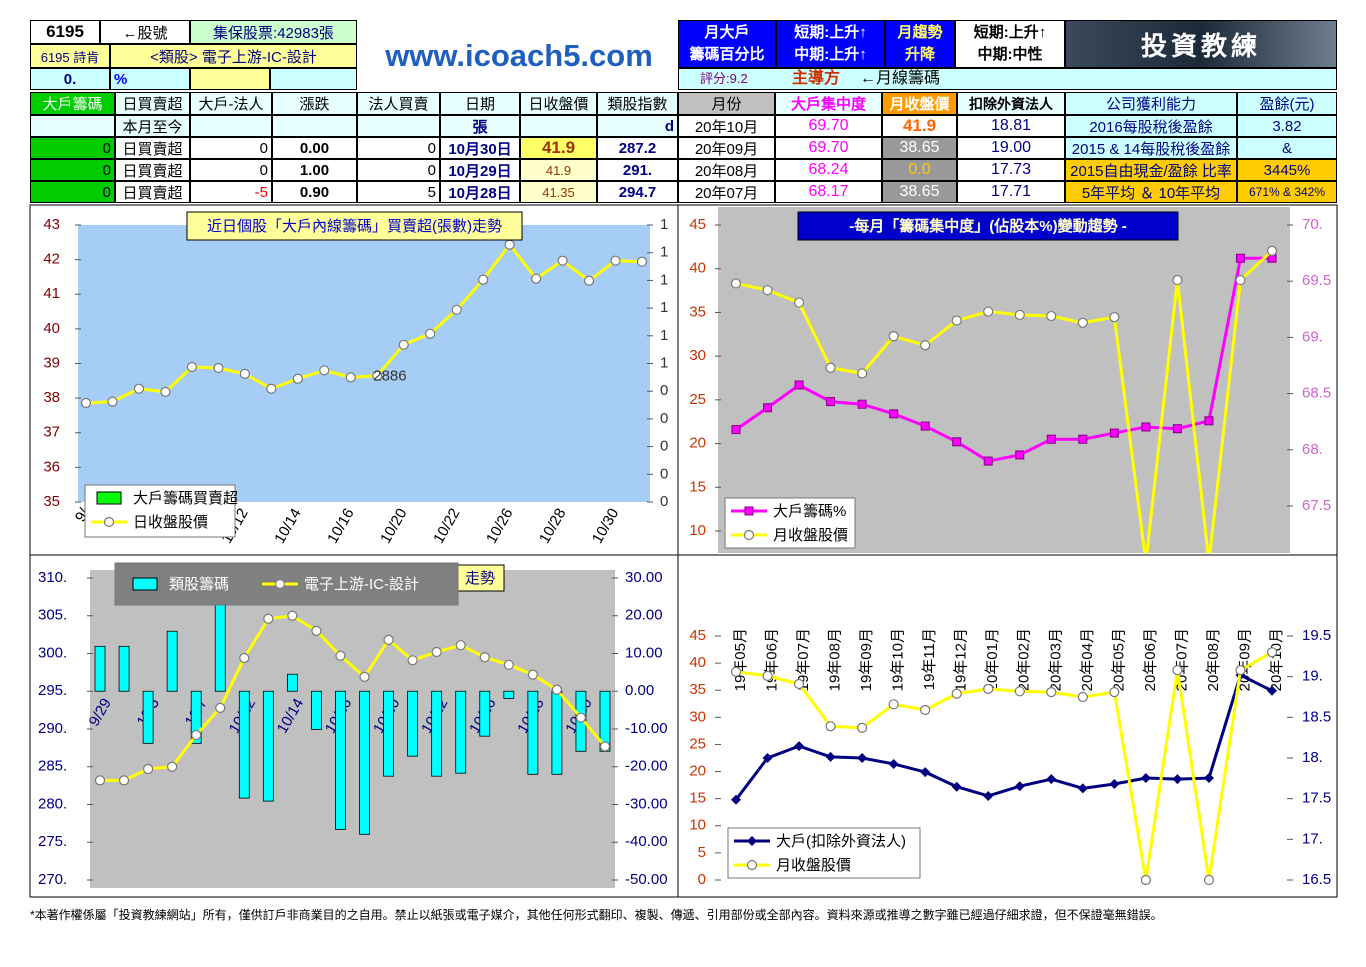 This screenshot has width=1366, height=967. I want to click on y-tick-label: 39, so click(51, 362).